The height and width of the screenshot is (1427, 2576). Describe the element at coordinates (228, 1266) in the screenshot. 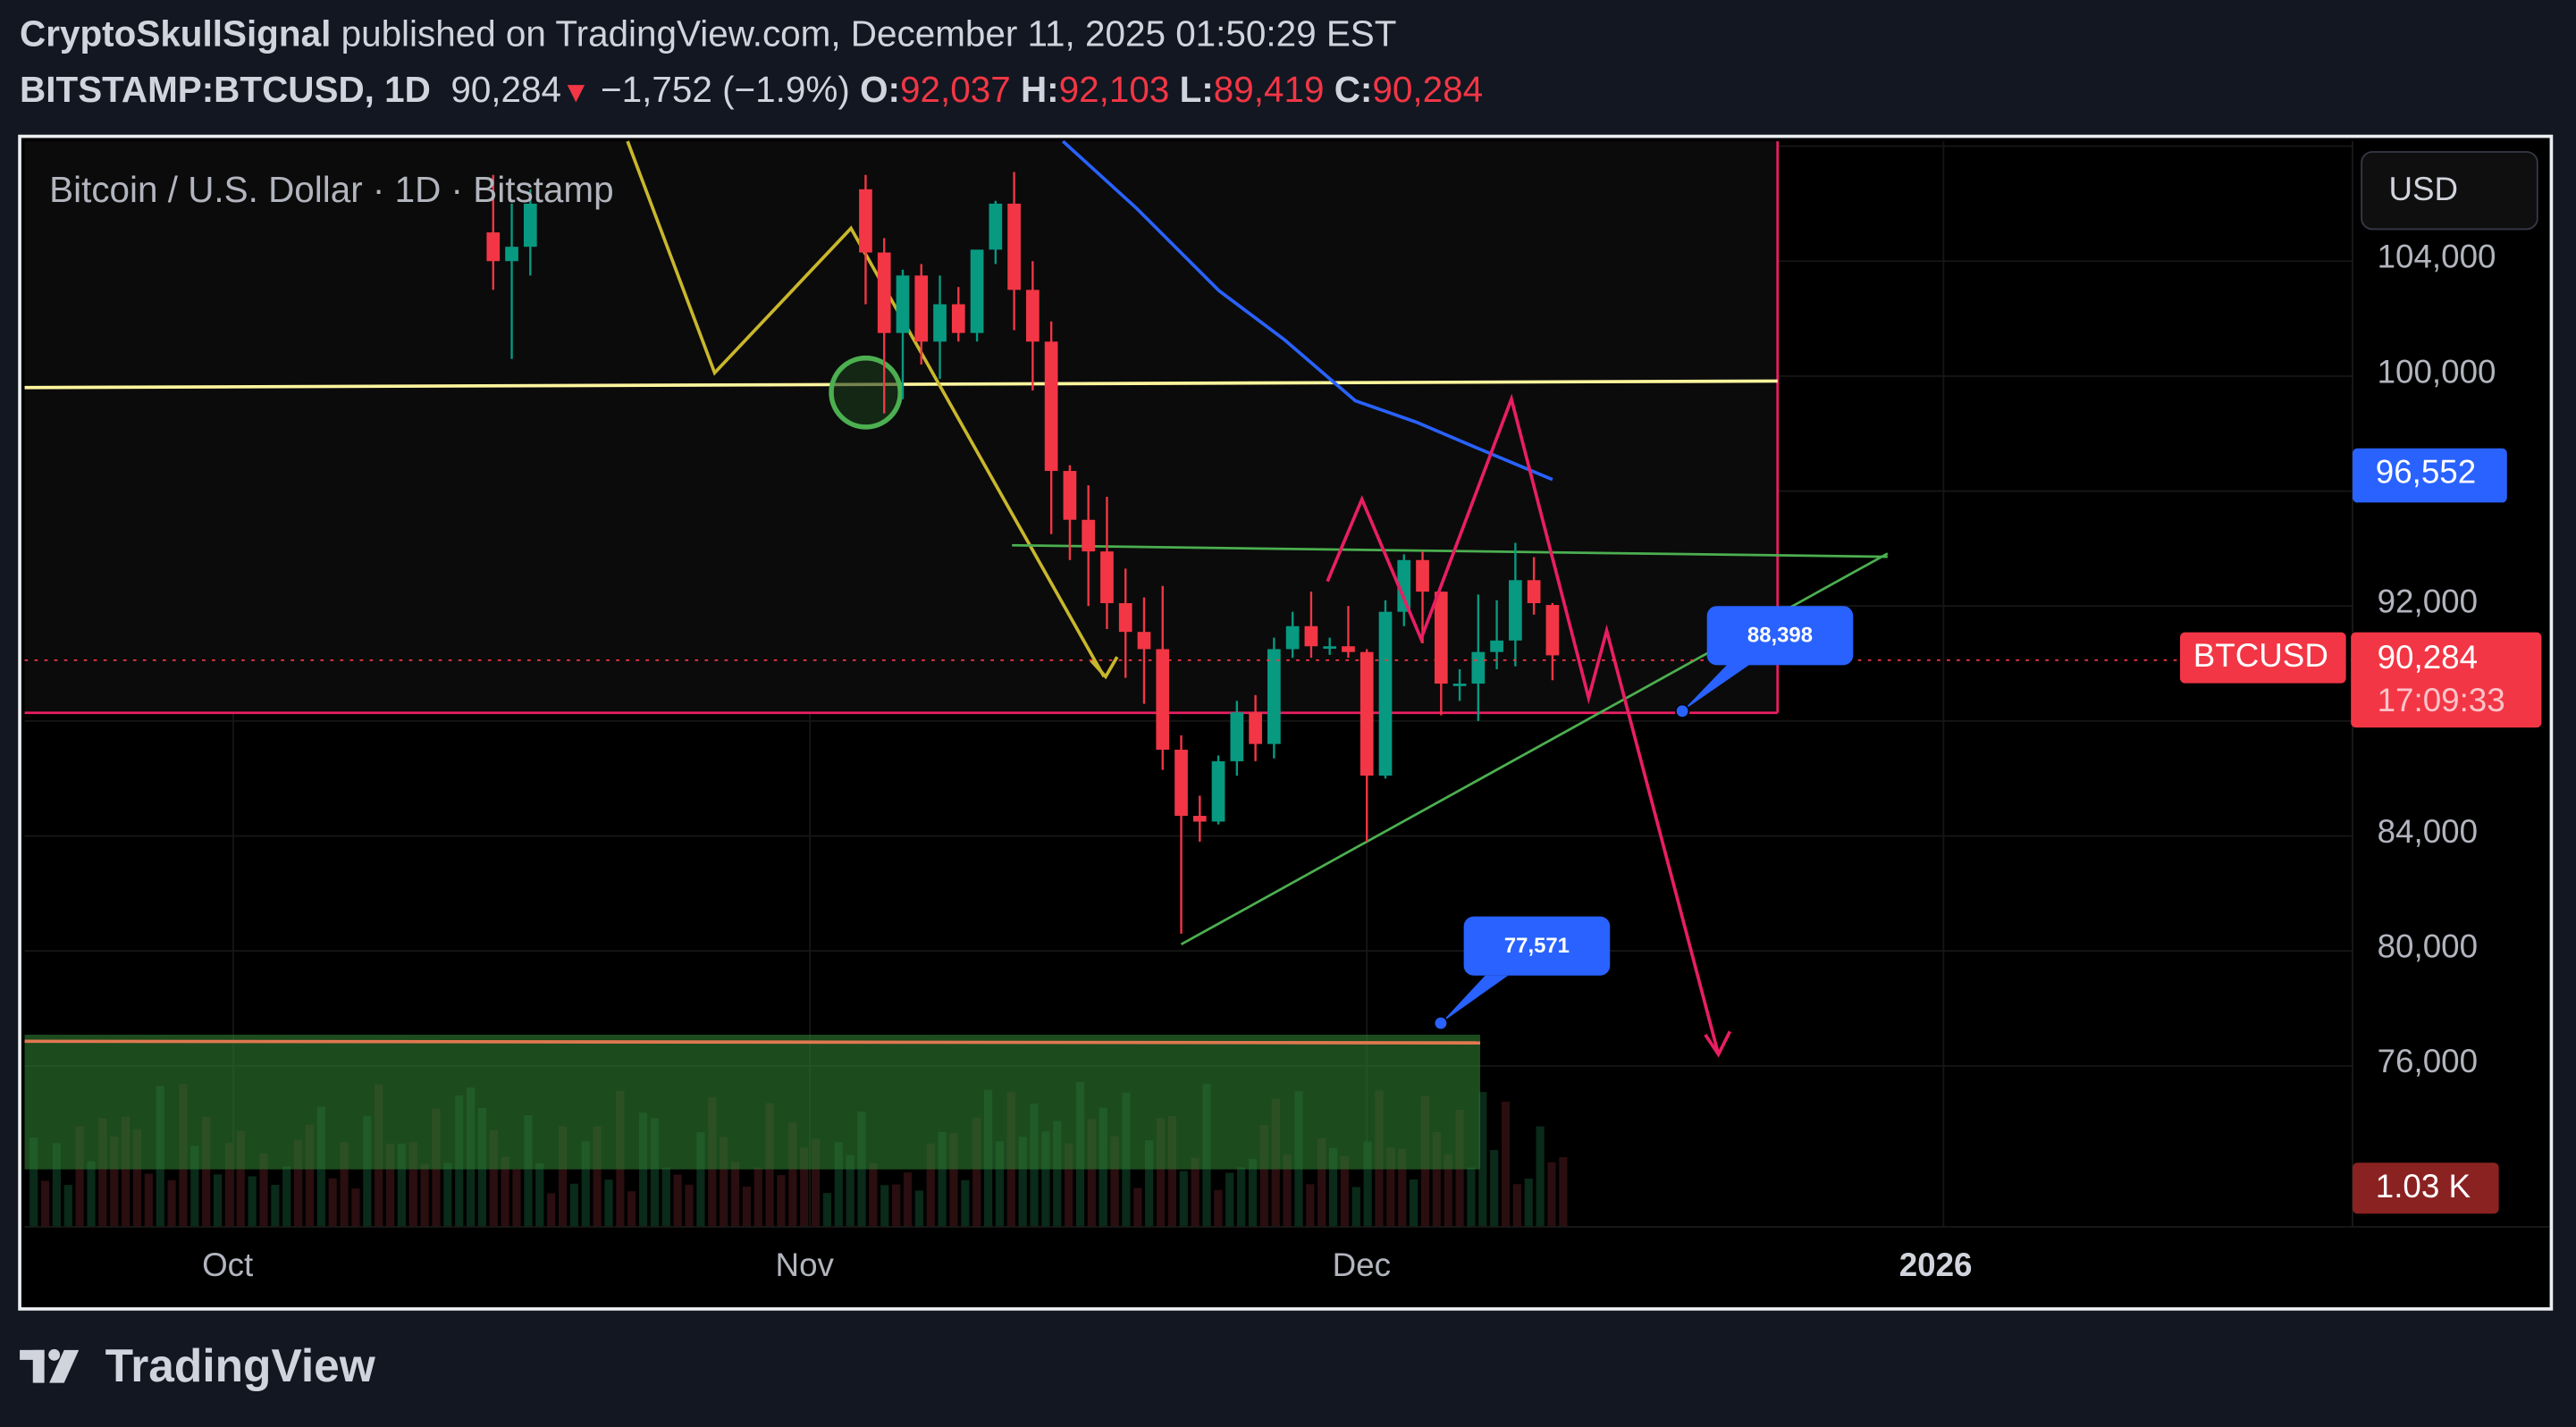

I see `time-label-oct: Oct` at that location.